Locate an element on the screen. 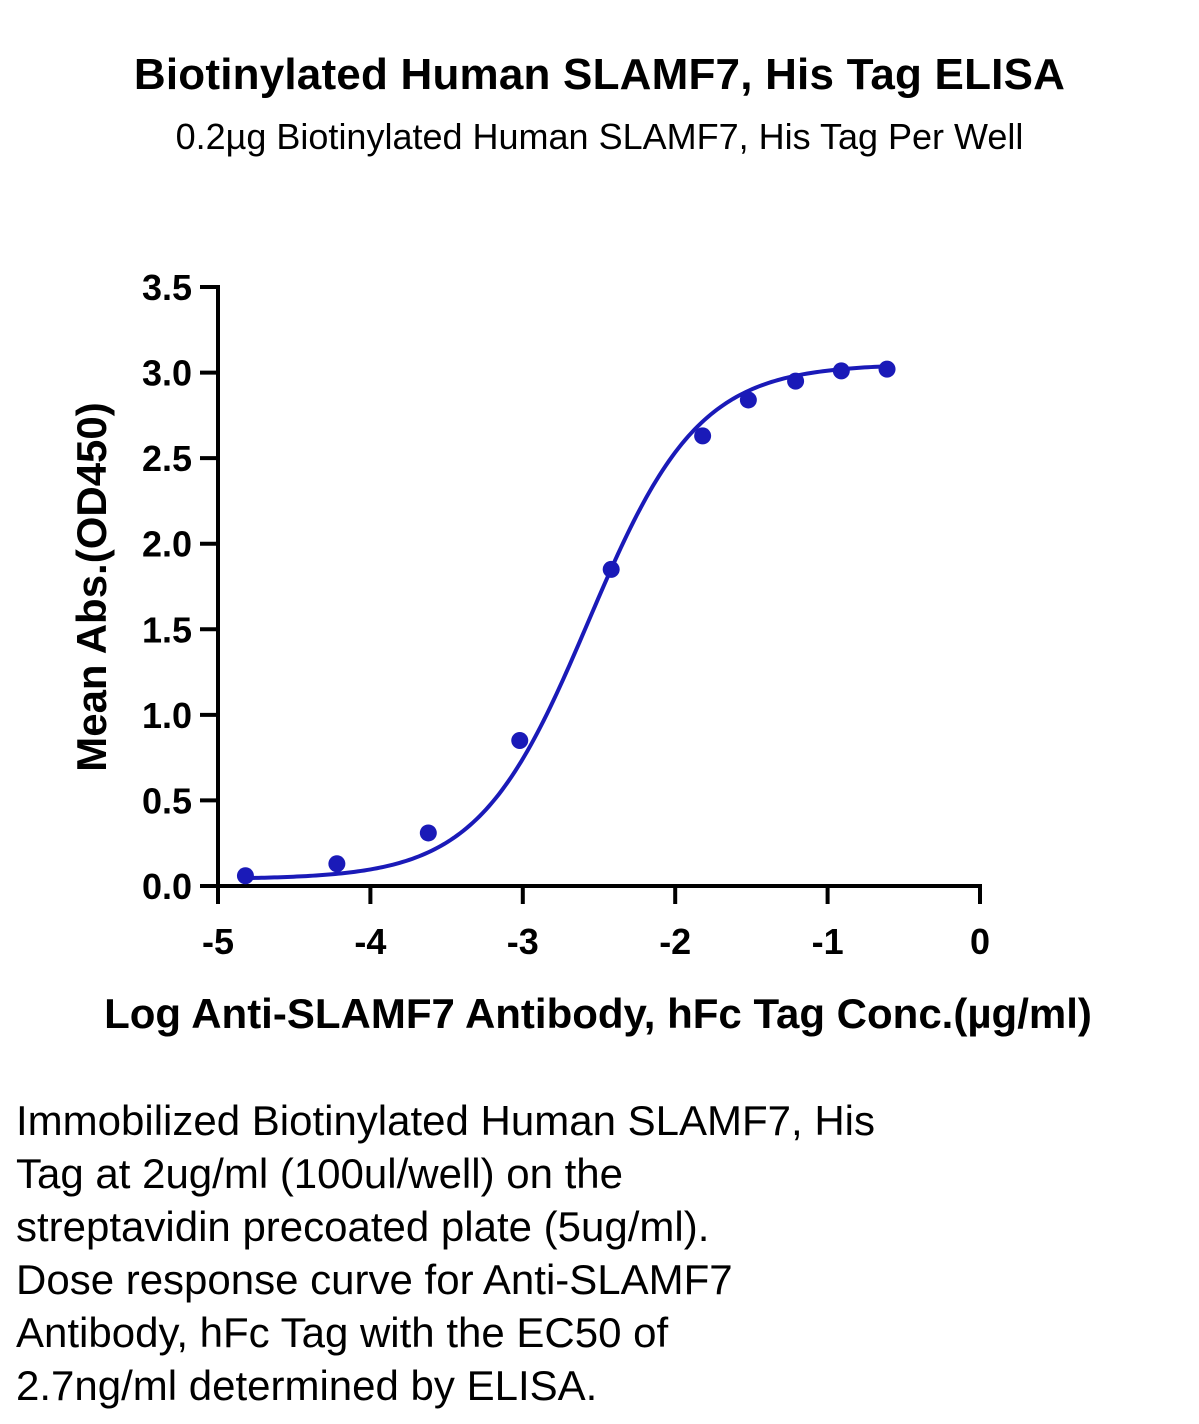 Image resolution: width=1199 pixels, height=1424 pixels. x-tick-label: -5 is located at coordinates (218, 941).